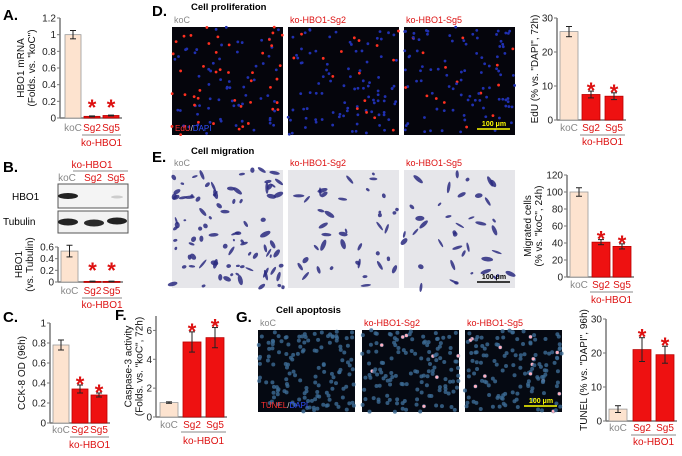  I want to click on micrograph-e-0: koC, so click(226, 224).